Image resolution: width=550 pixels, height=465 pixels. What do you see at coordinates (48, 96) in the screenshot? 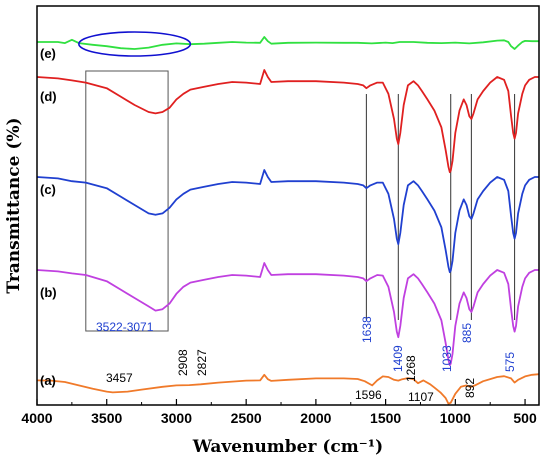
I see `series-label: (d)` at bounding box center [48, 96].